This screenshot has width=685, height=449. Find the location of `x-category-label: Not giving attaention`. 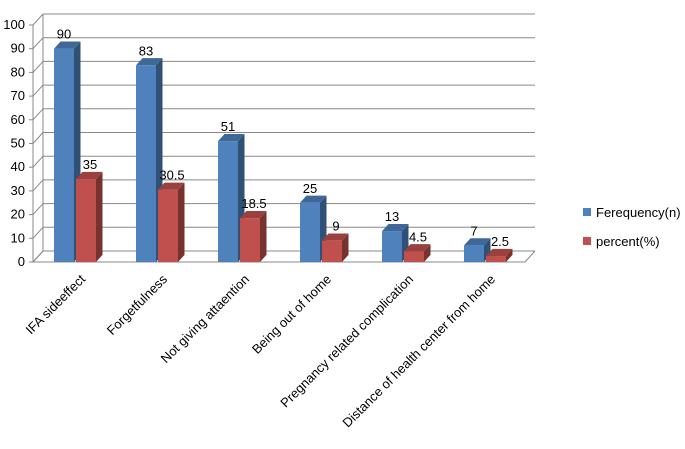

x-category-label: Not giving attaention is located at coordinates (205, 319).